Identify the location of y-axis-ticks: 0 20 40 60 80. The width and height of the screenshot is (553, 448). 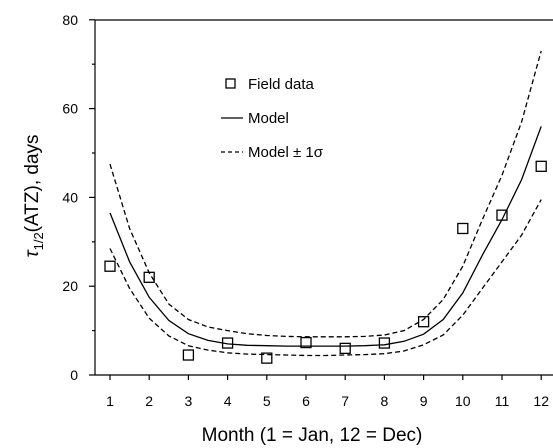
(78, 197).